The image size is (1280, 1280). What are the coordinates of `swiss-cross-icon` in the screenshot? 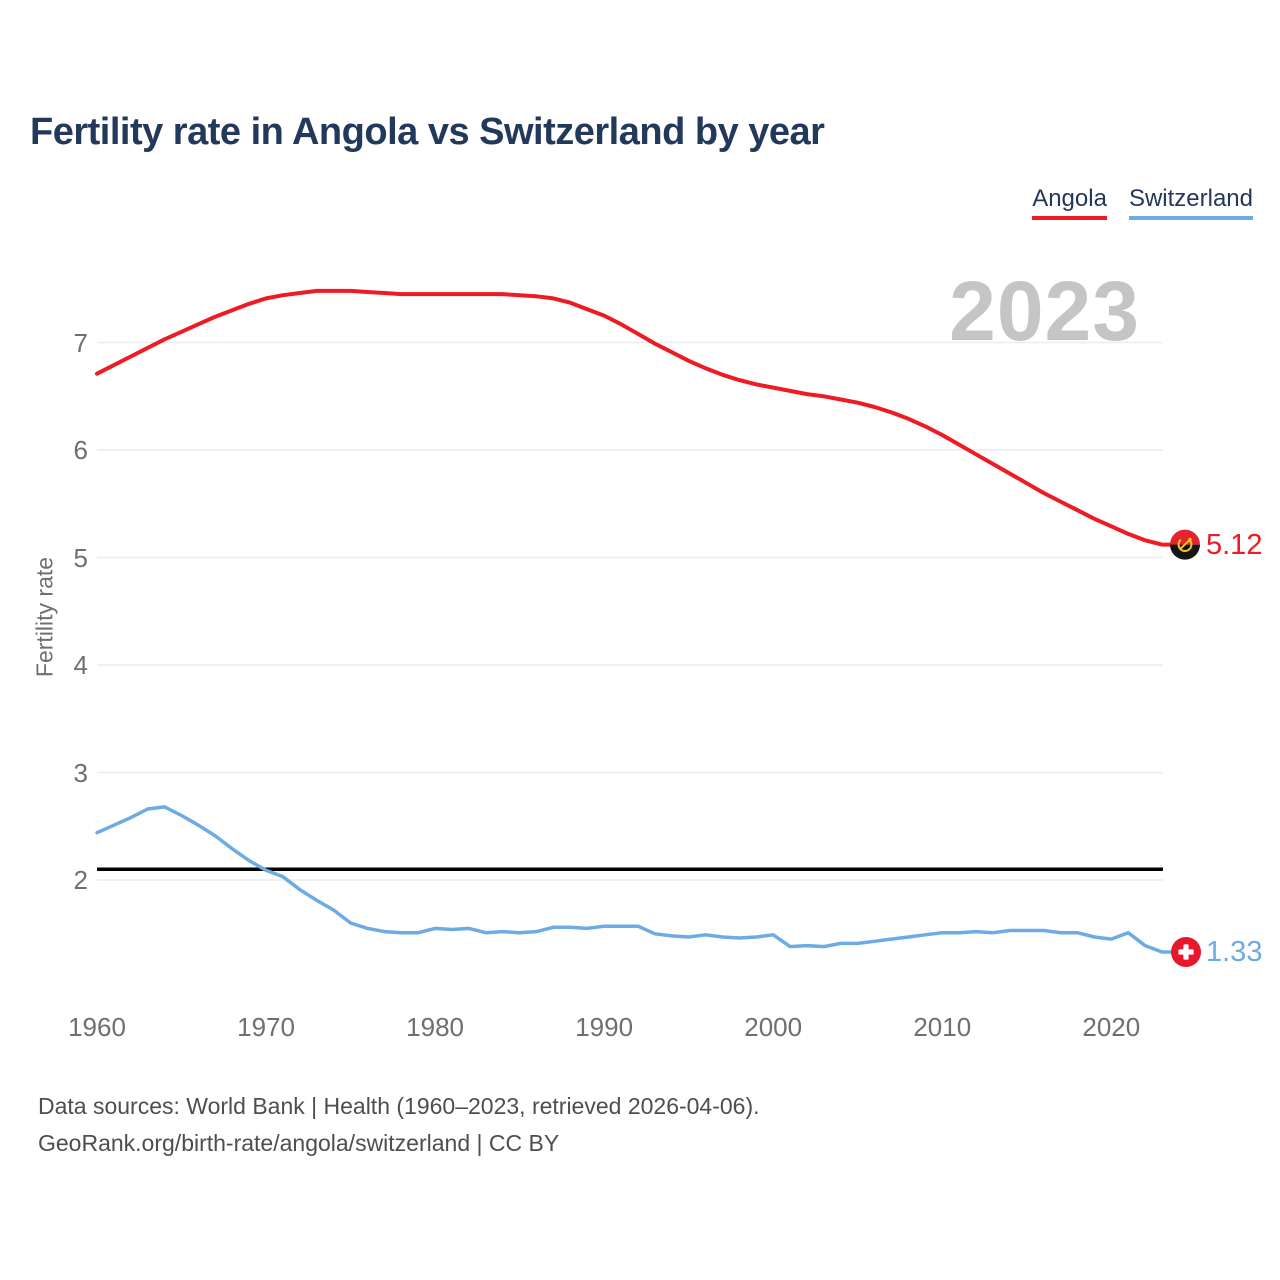 It's located at (1186, 952).